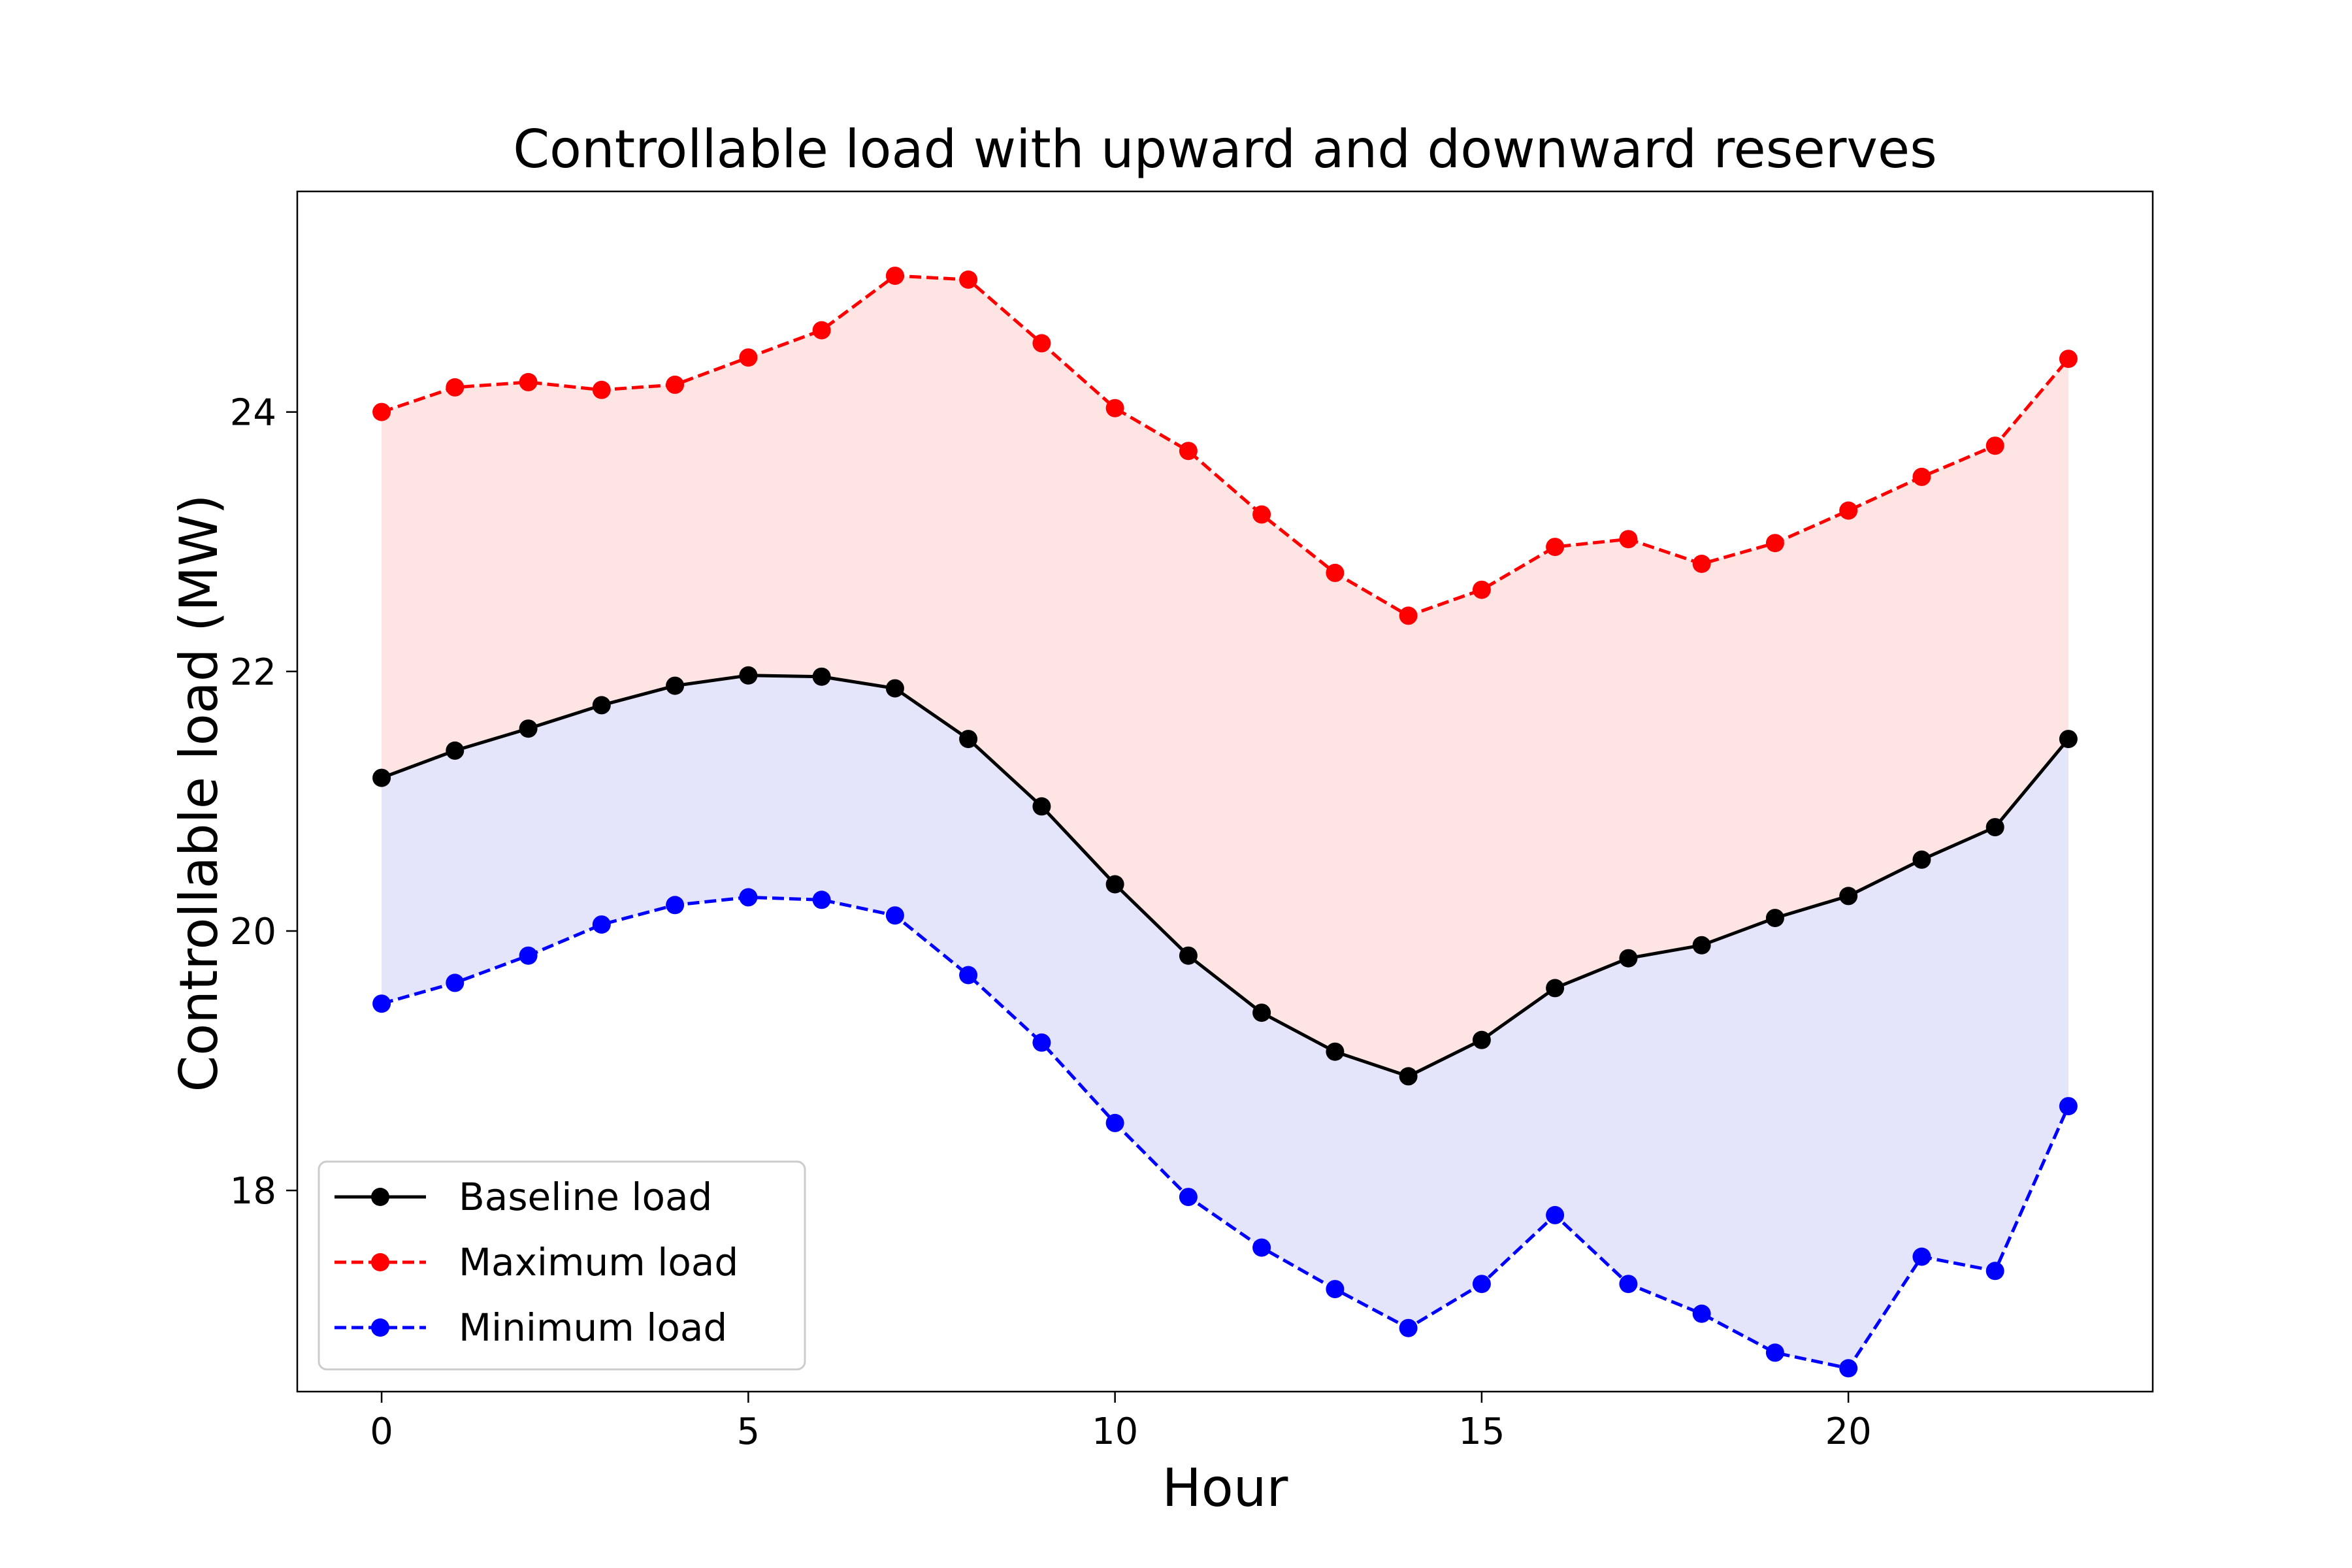  I want to click on legend-entry-baseline-load: Baseline load, so click(523, 1197).